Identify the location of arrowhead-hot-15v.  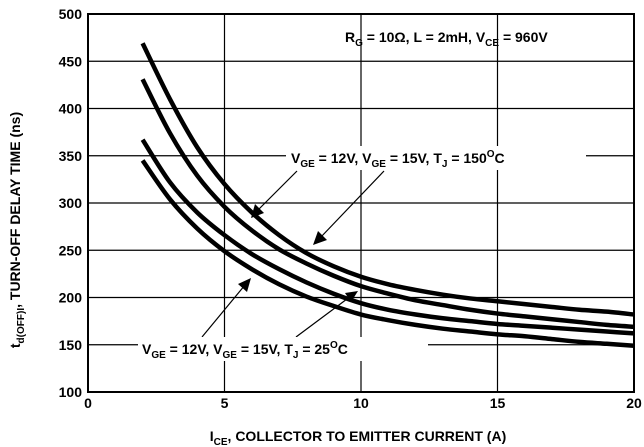
(320, 238).